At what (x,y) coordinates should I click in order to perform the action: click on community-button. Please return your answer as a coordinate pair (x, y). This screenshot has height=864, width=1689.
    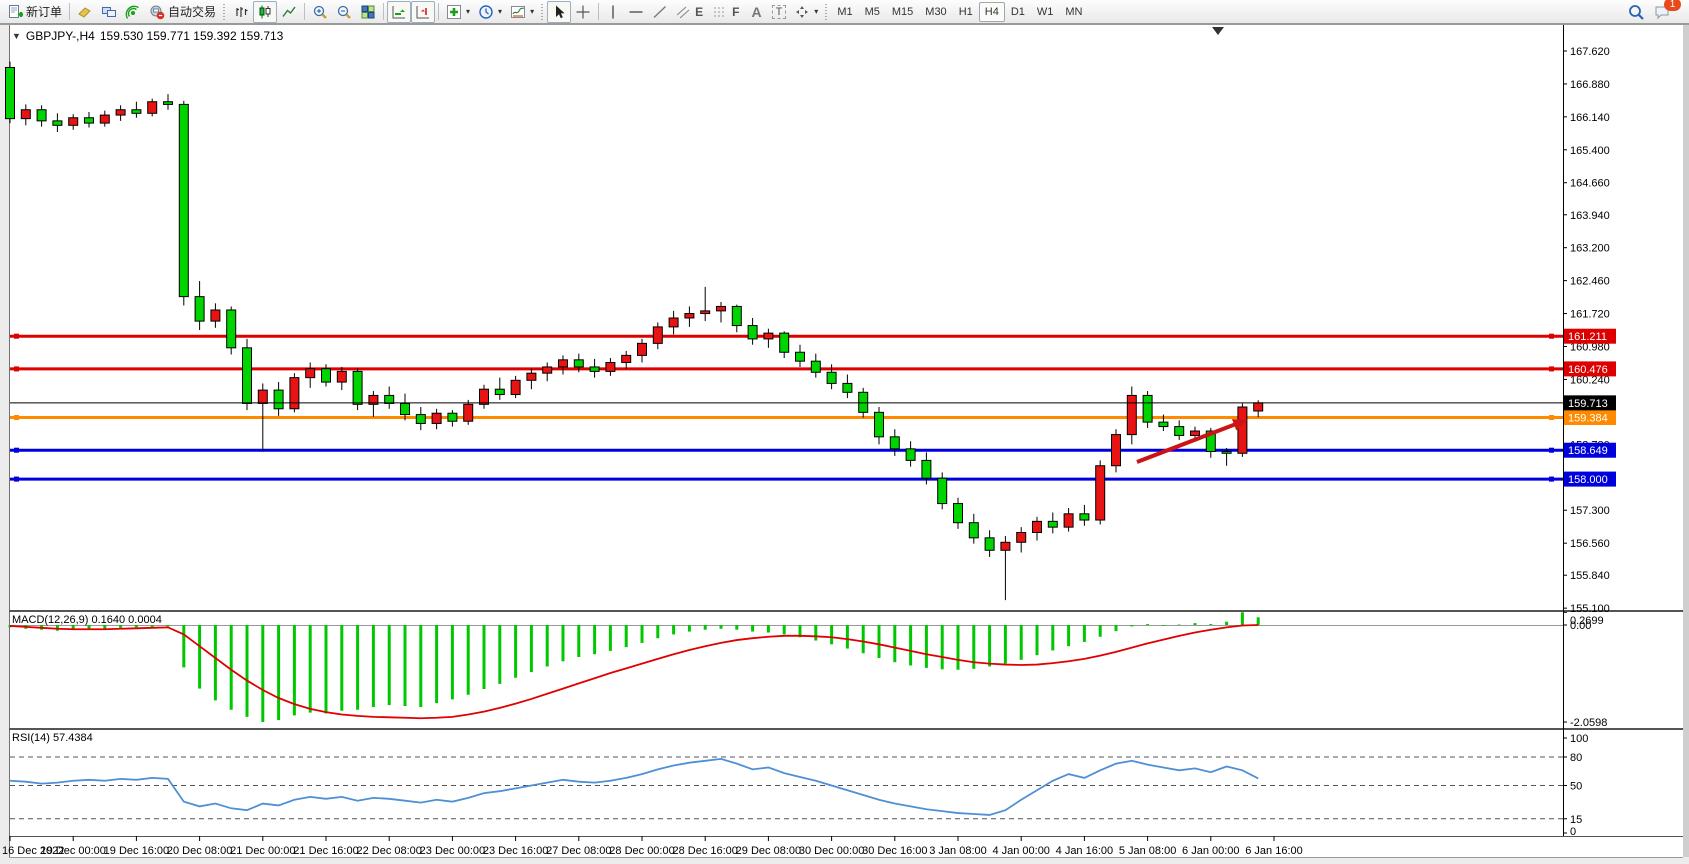
    Looking at the image, I should click on (109, 12).